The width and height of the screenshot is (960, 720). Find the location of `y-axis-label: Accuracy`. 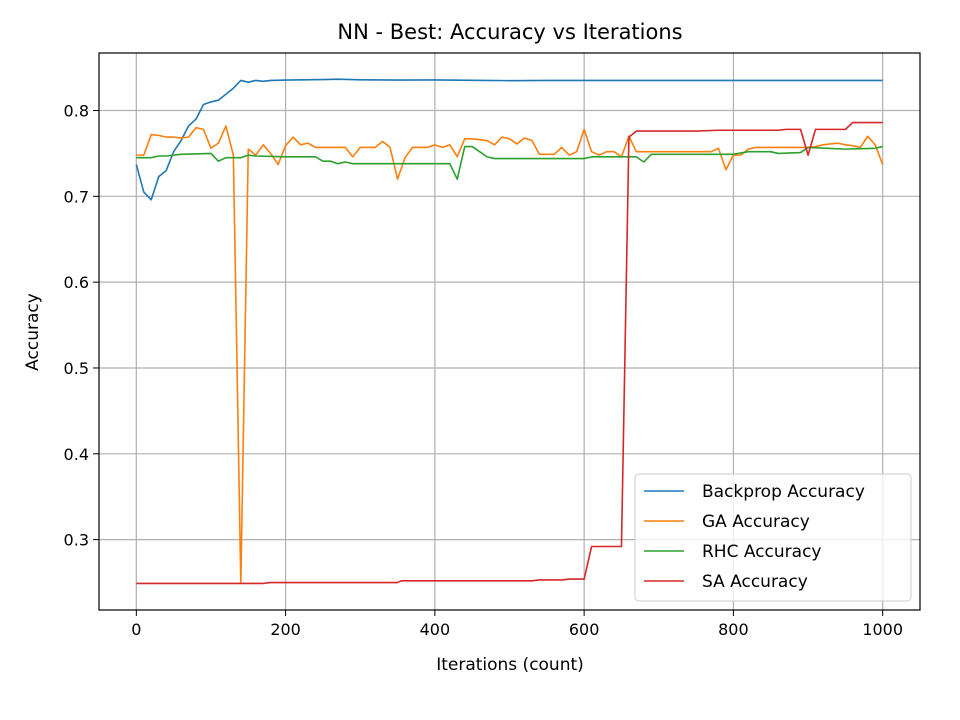

y-axis-label: Accuracy is located at coordinates (33, 332).